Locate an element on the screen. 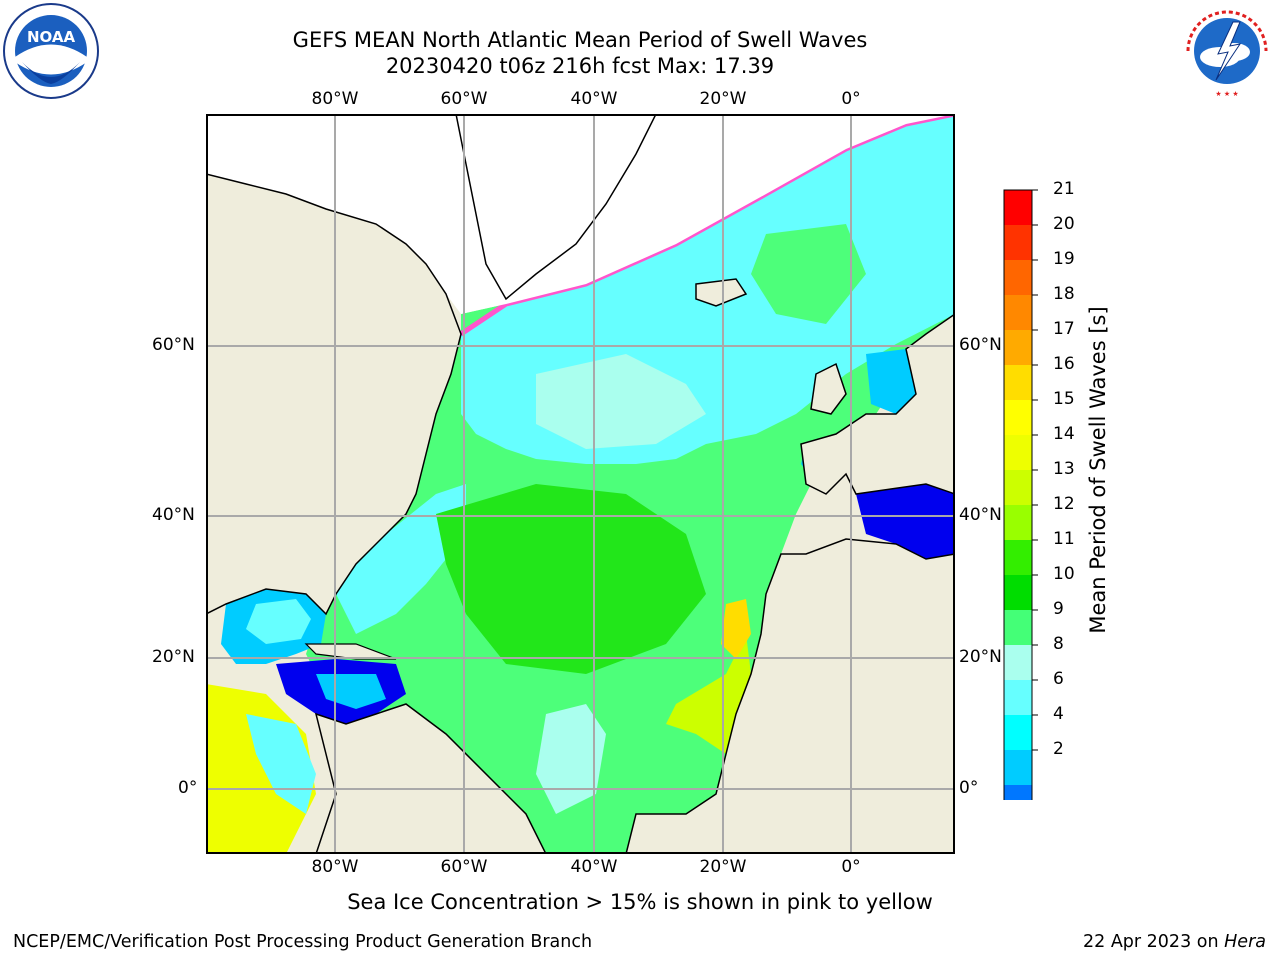  colorbar-tick-label: 18 is located at coordinates (1064, 294).